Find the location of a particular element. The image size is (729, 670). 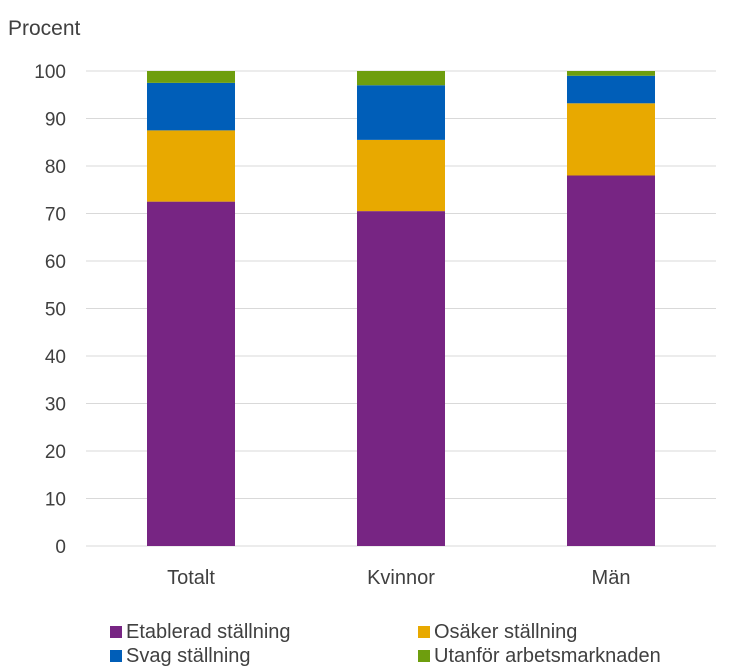

y-tick-label: 50 is located at coordinates (55, 310).